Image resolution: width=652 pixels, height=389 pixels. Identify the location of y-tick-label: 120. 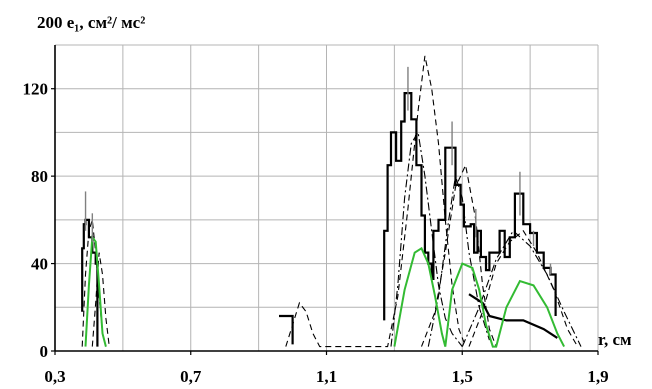
(36, 89).